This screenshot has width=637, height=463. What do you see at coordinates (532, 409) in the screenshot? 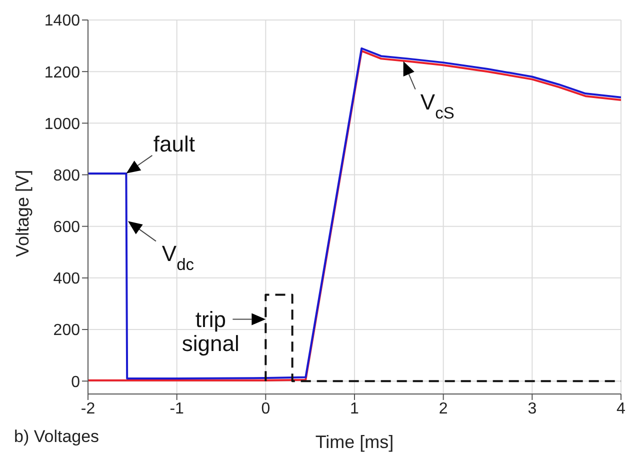
I see `x-tick-label: 3` at bounding box center [532, 409].